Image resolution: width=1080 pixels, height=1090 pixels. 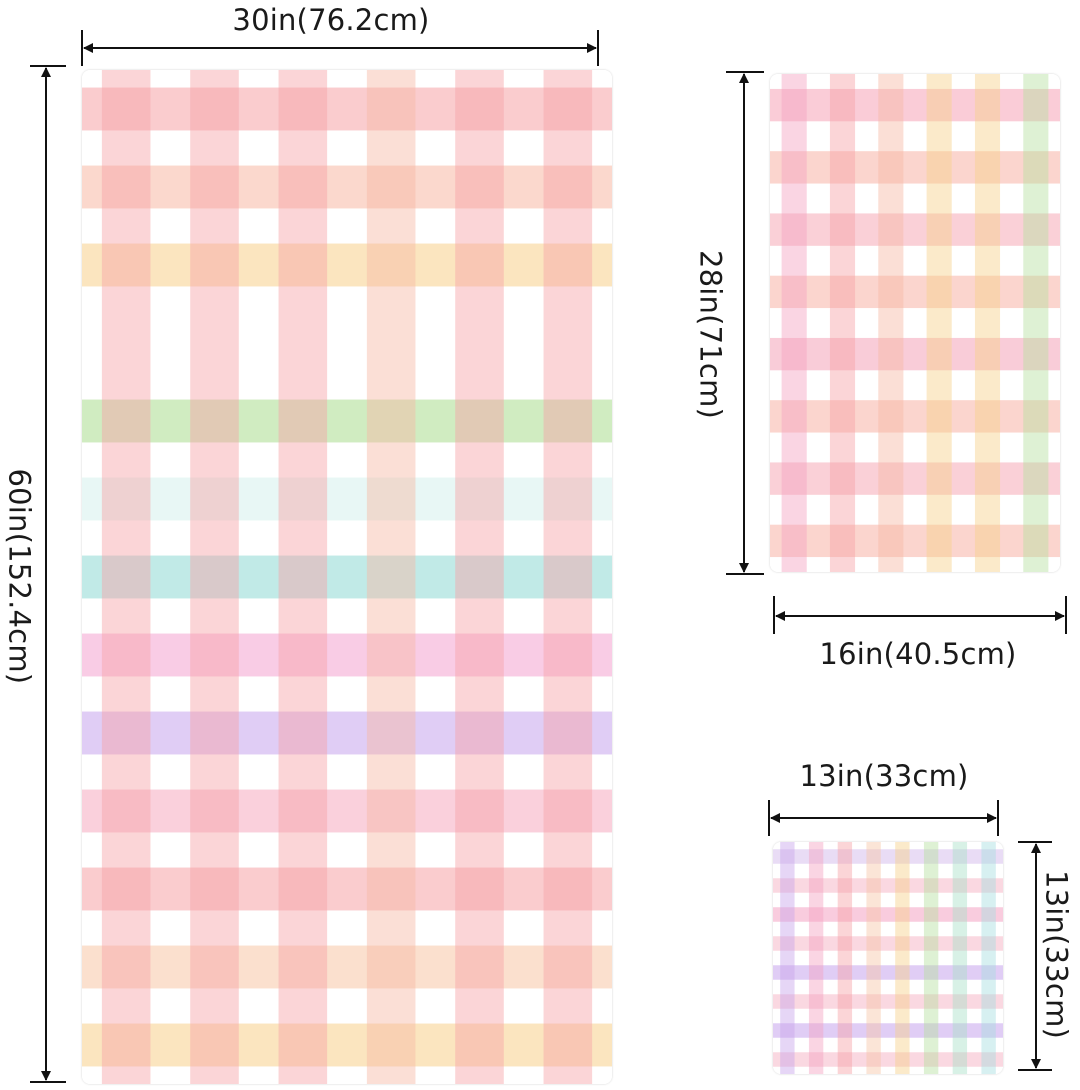 I want to click on wash-height-label: 13in(33cm), so click(x=1056, y=954).